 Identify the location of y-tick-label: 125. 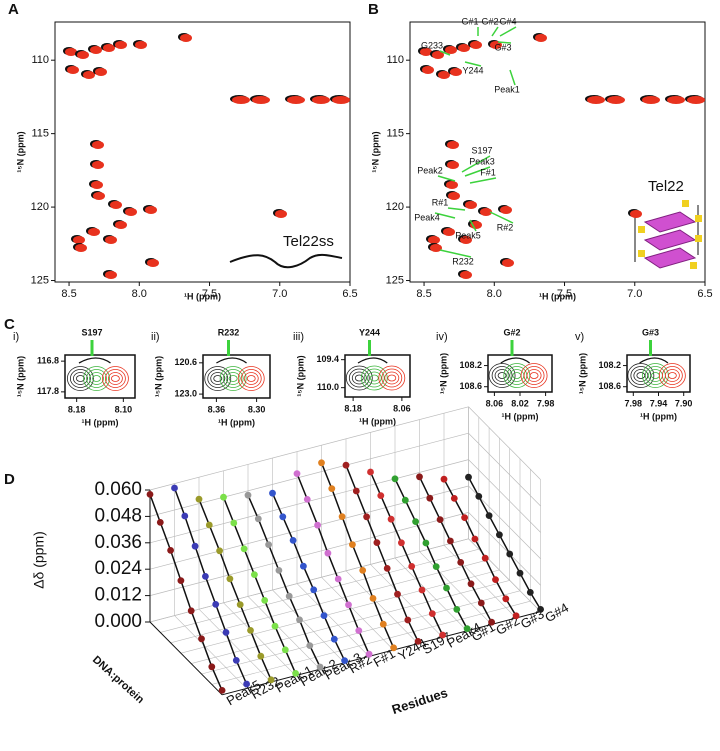
(40, 280).